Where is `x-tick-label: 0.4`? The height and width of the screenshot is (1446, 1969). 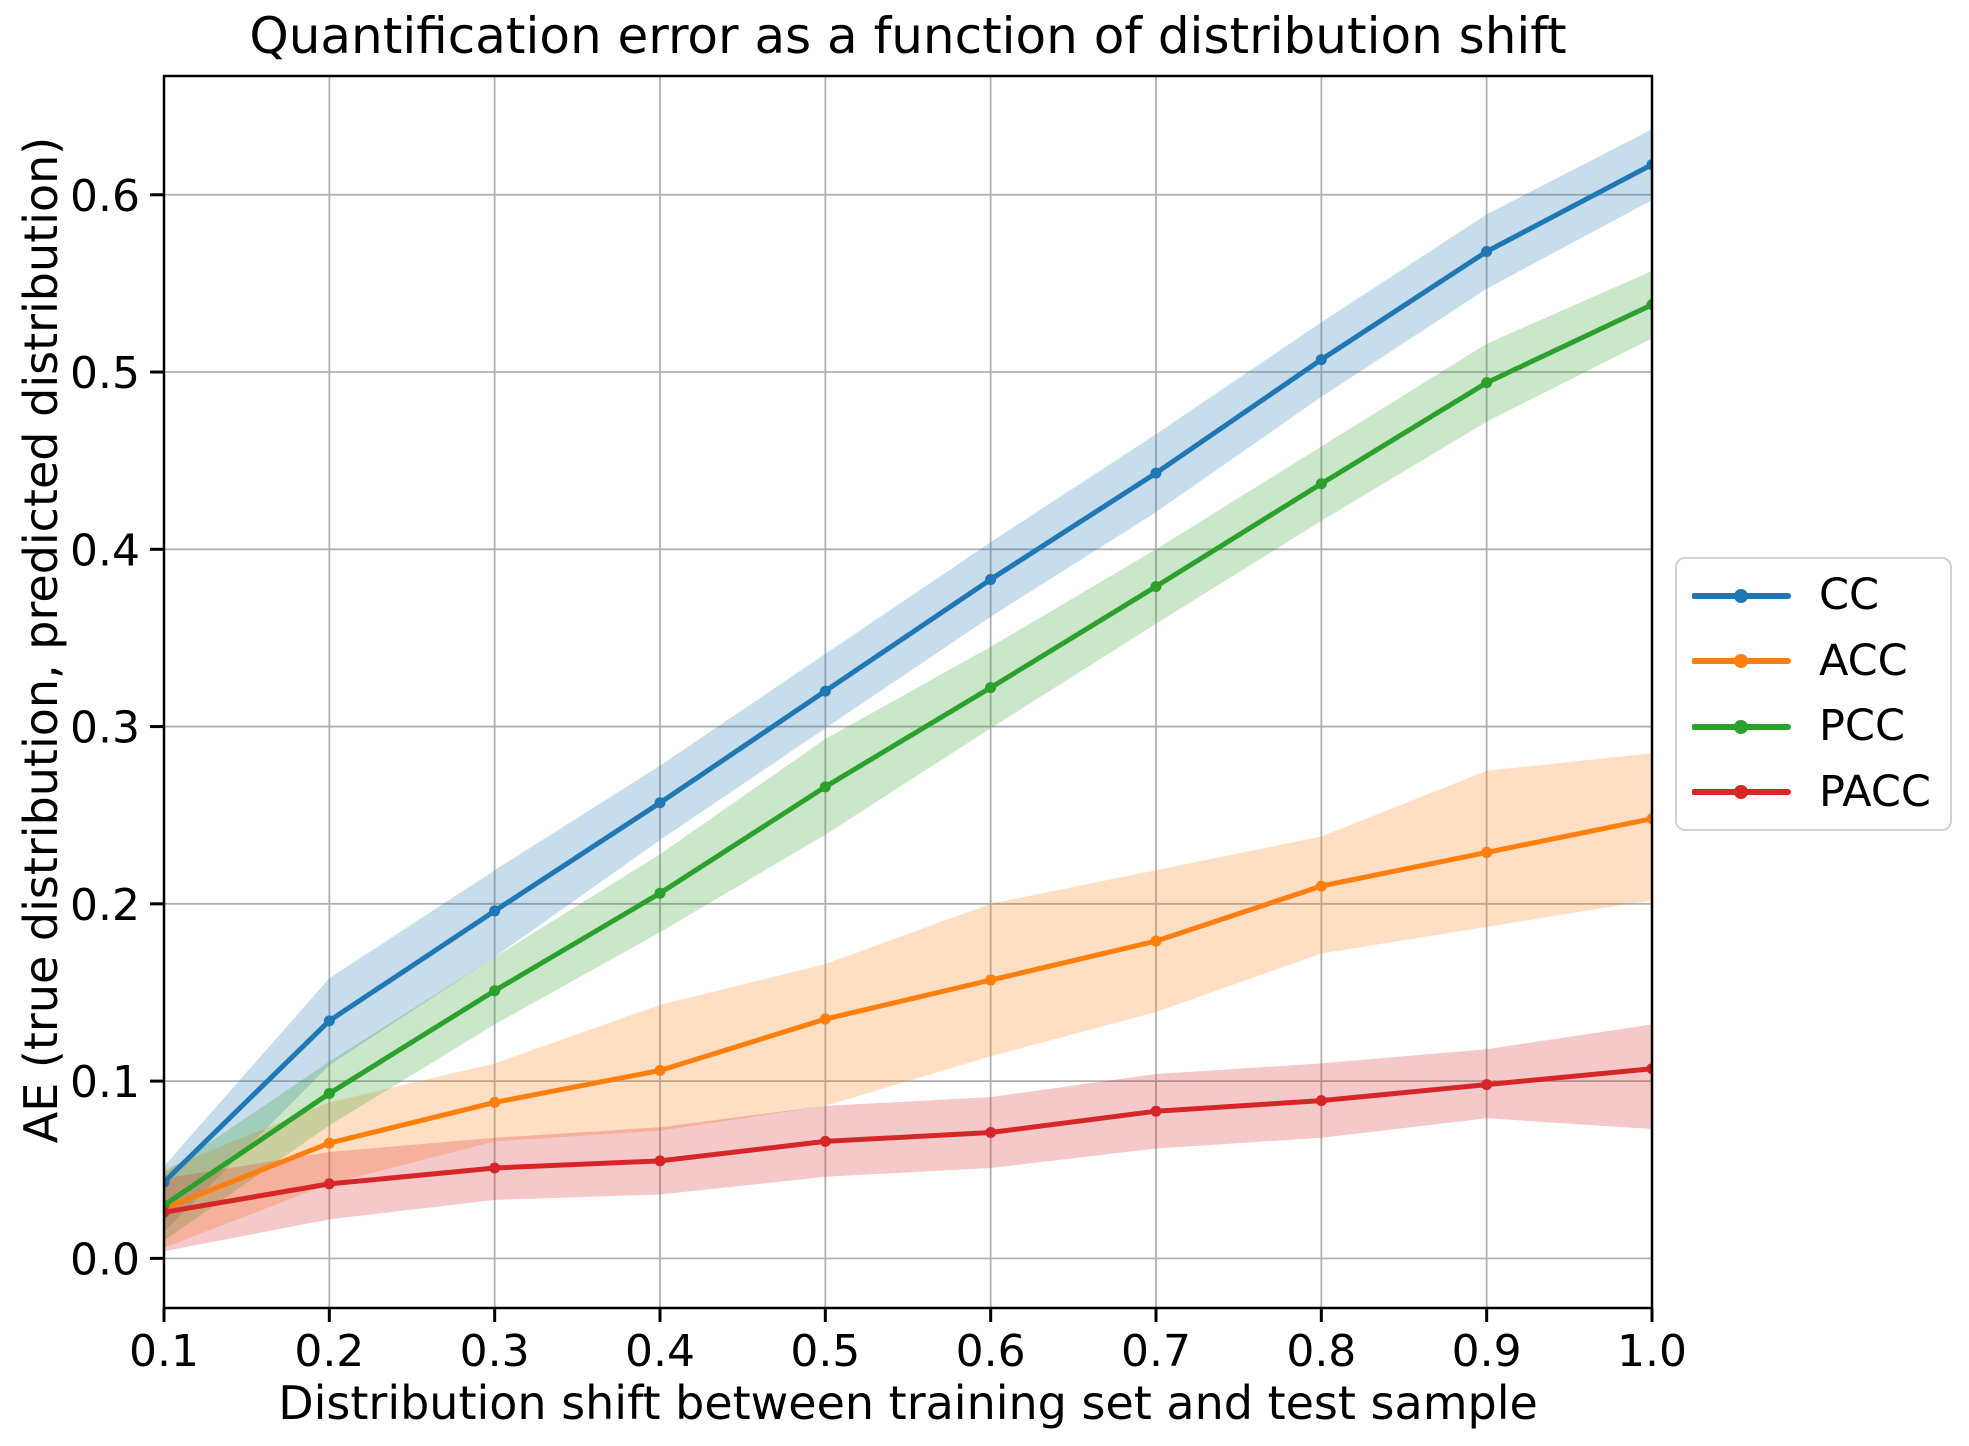 x-tick-label: 0.4 is located at coordinates (660, 1351).